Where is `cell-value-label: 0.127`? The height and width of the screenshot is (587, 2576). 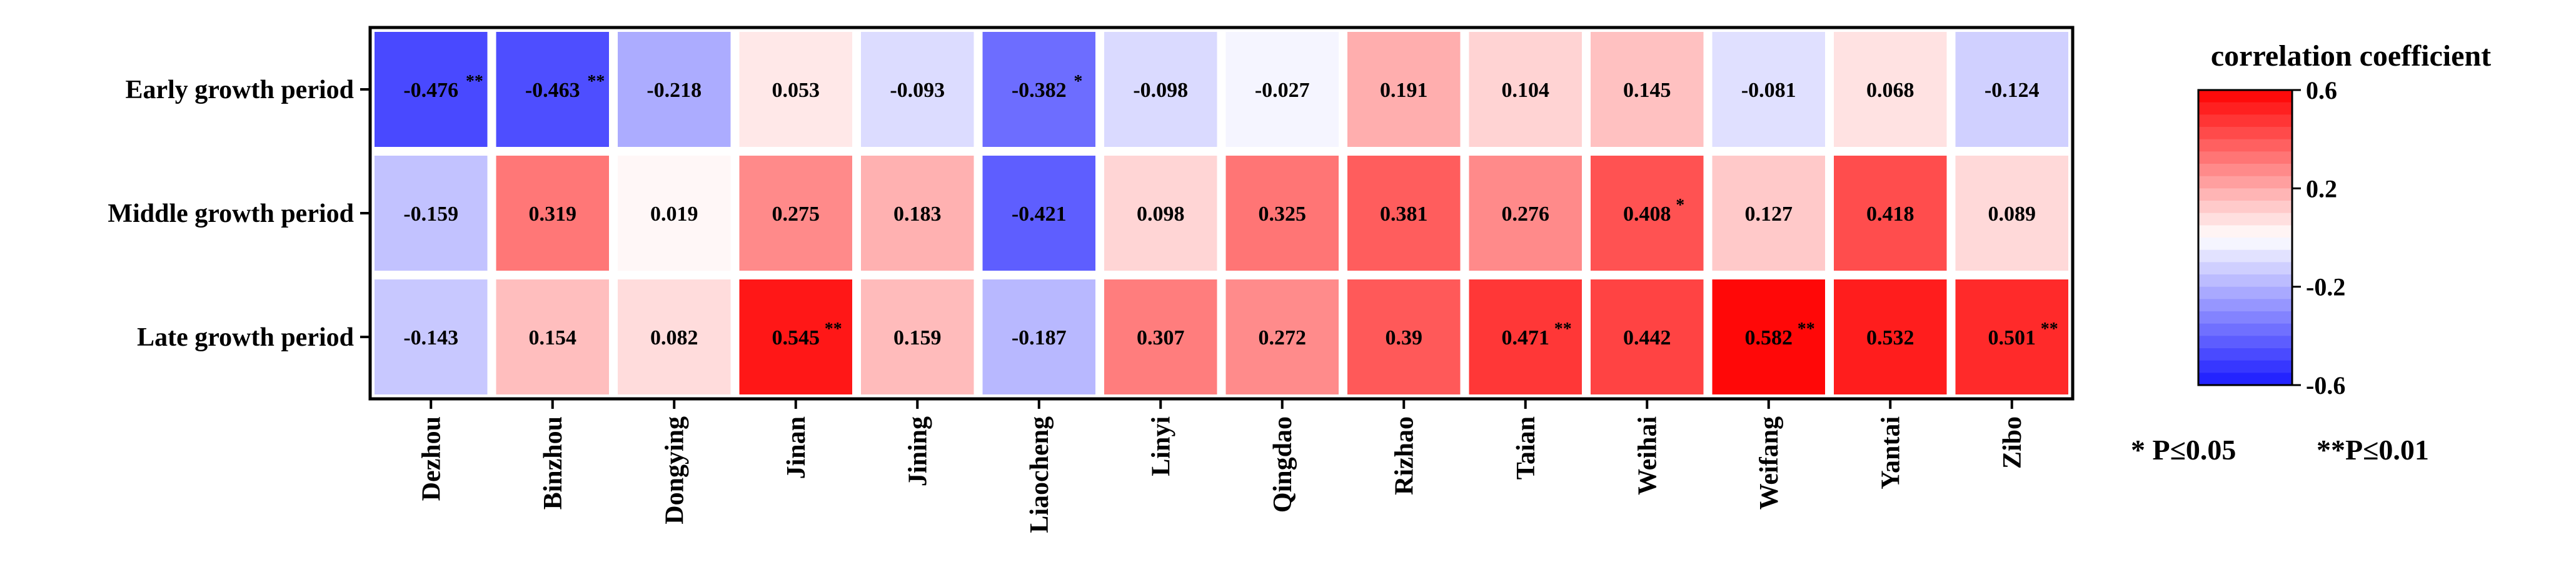
cell-value-label: 0.127 is located at coordinates (1769, 214).